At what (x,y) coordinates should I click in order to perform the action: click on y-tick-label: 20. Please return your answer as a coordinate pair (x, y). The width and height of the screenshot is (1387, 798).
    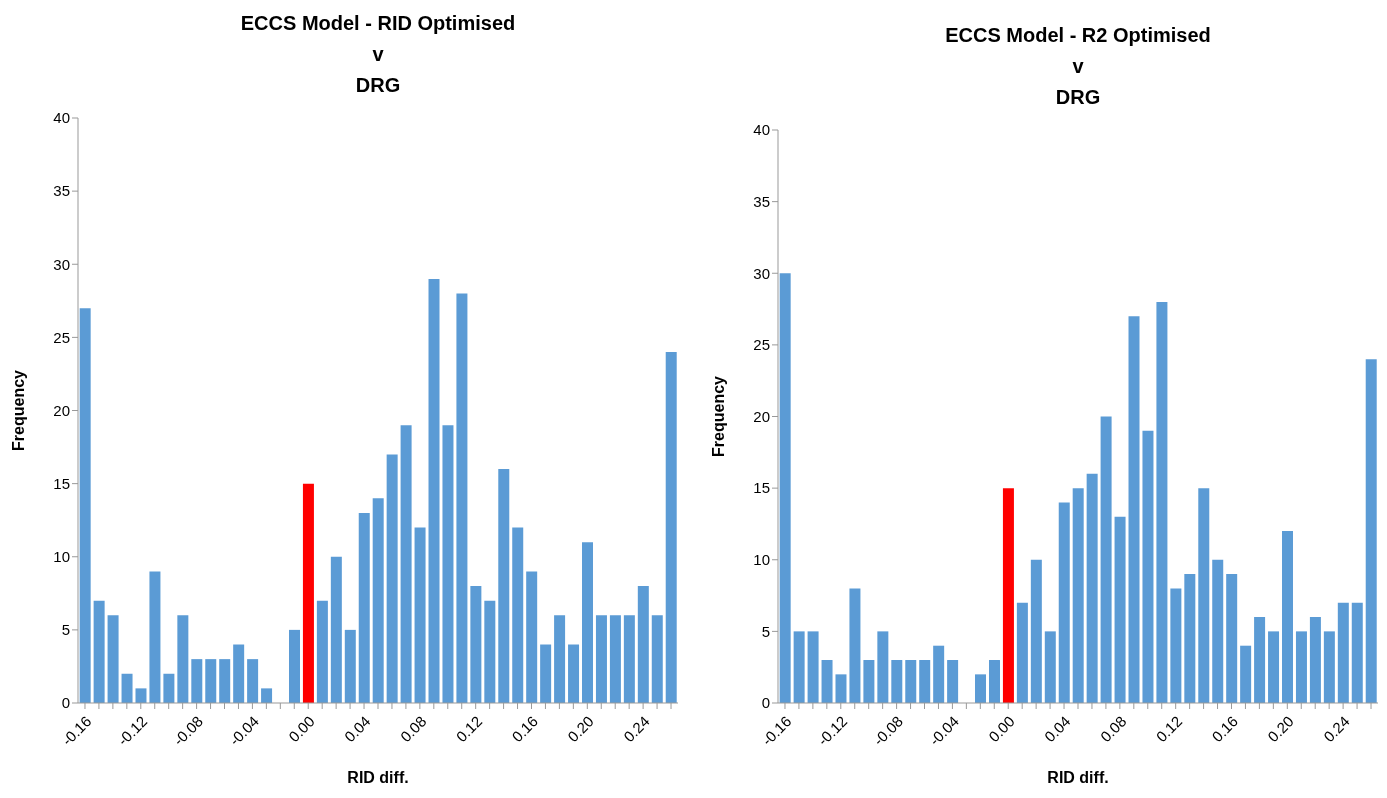
    Looking at the image, I should click on (61, 410).